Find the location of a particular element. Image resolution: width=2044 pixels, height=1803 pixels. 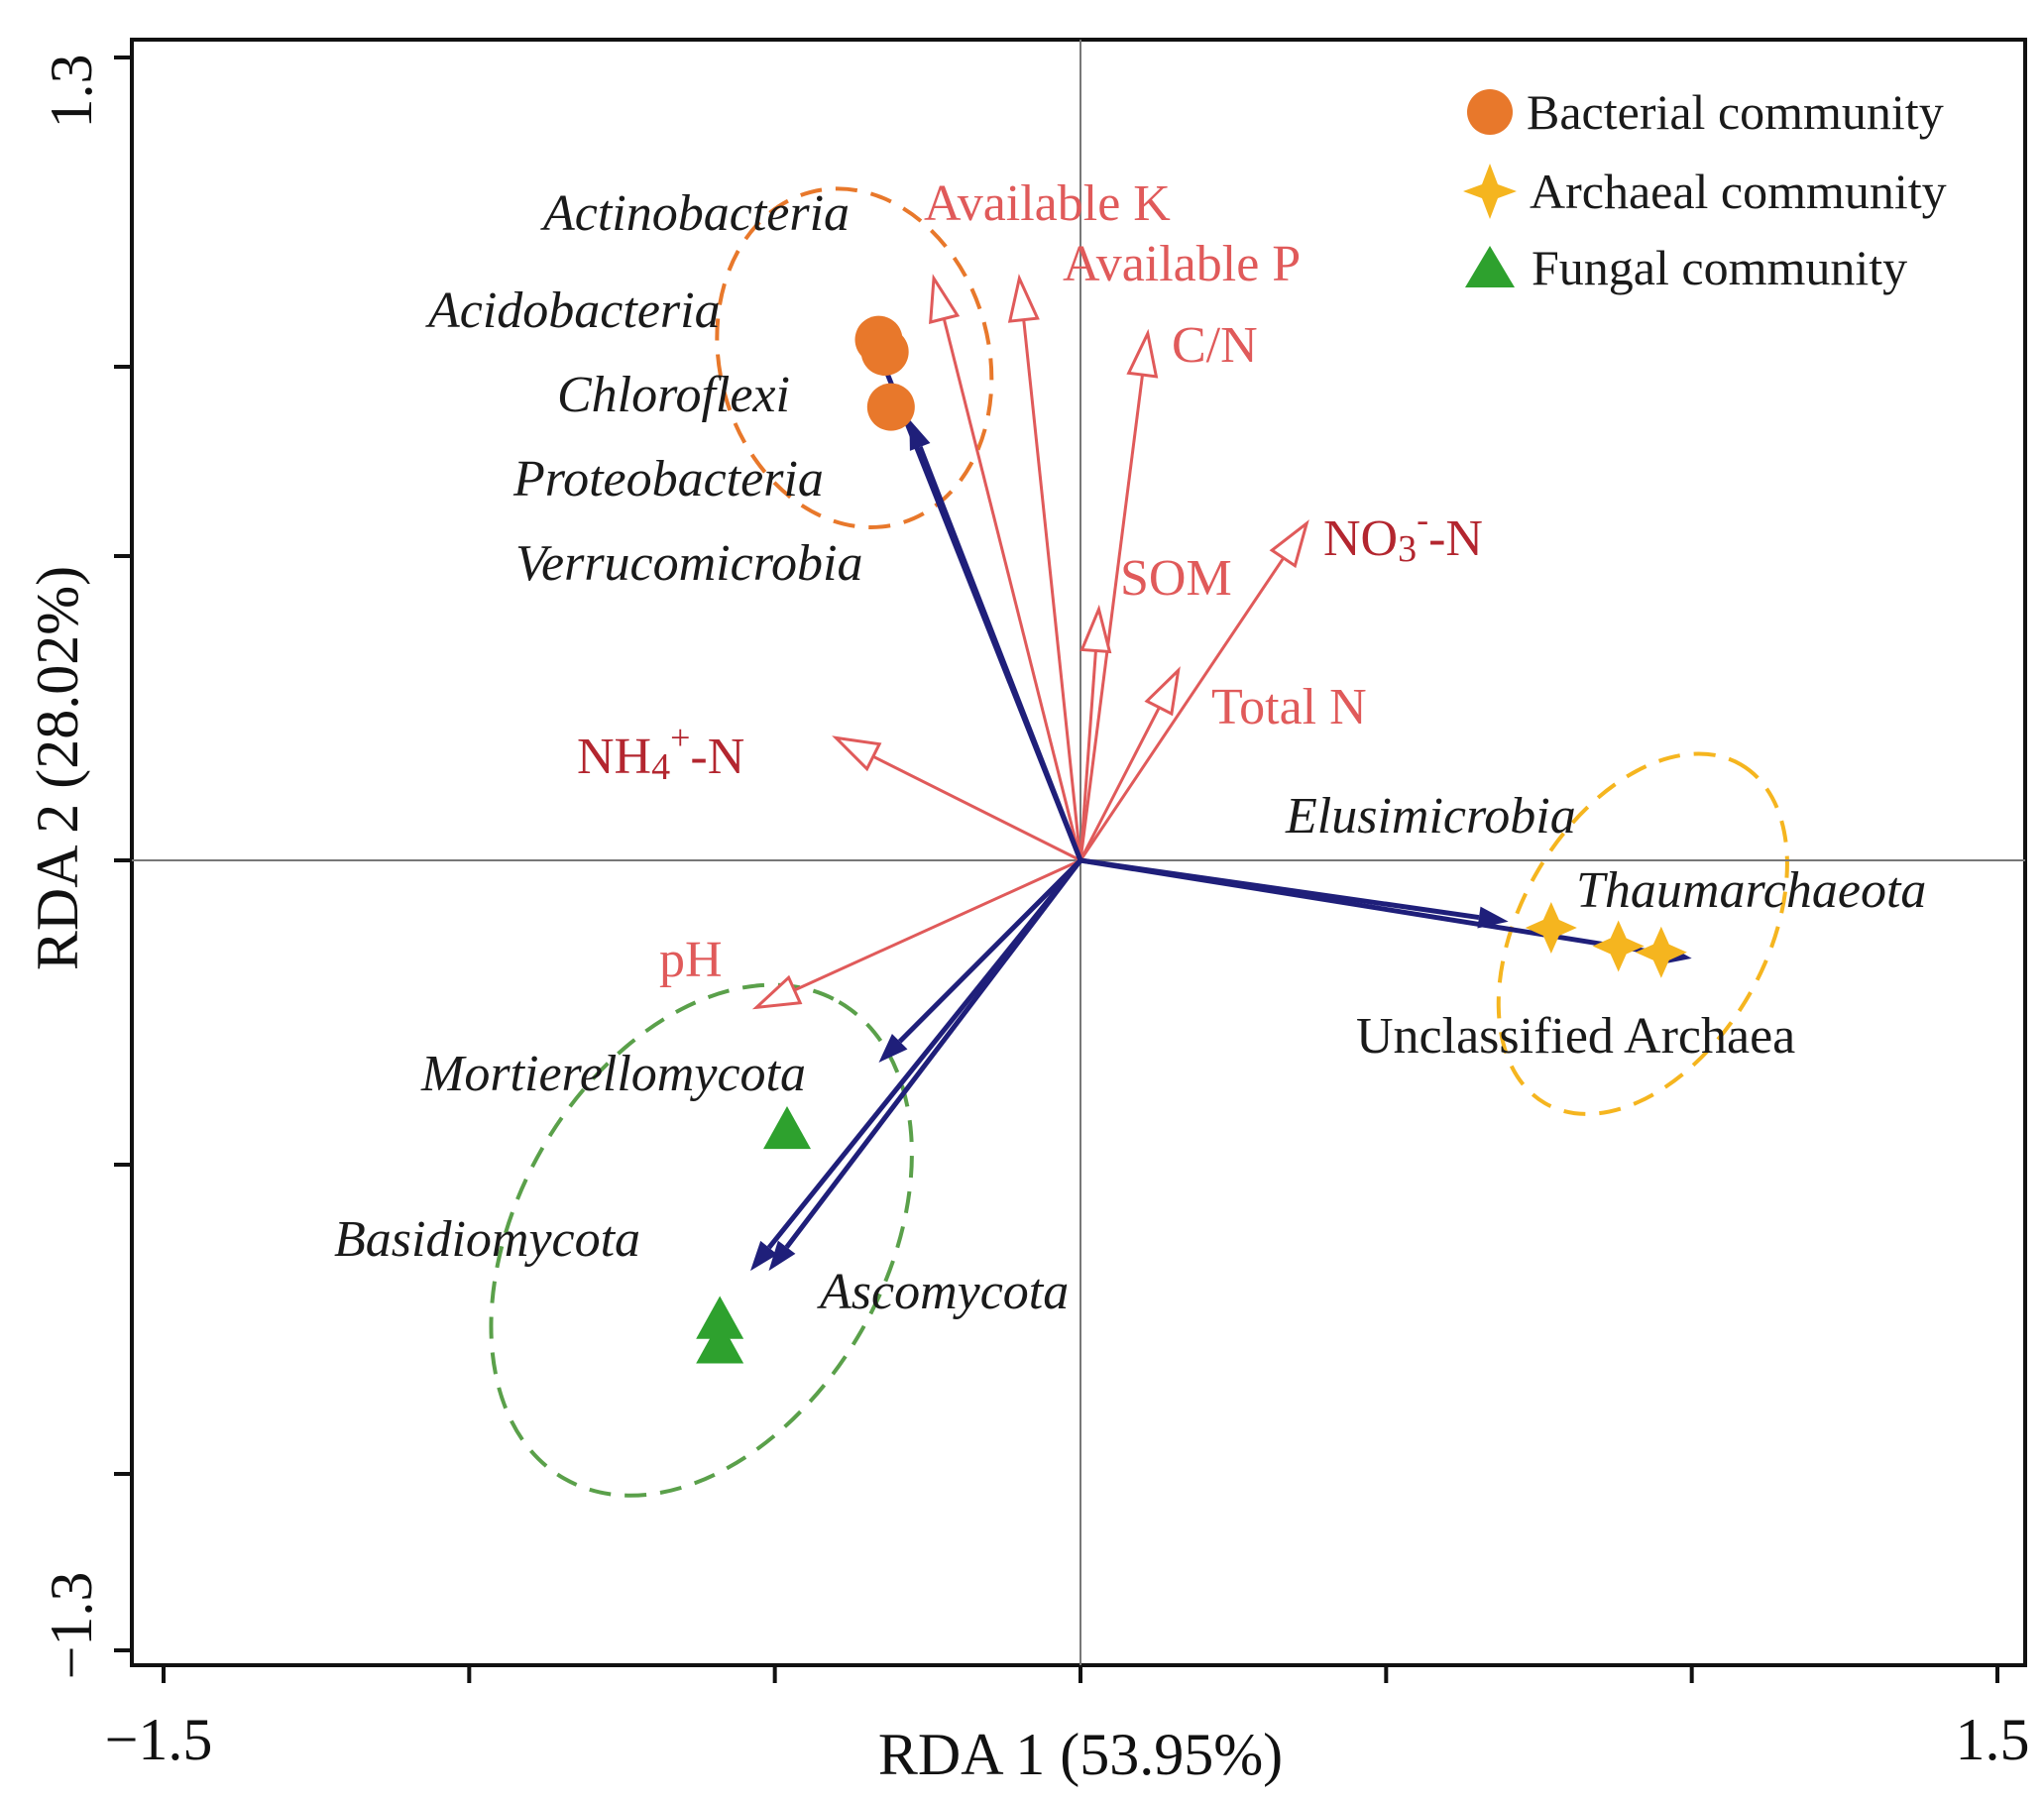

taxon-label-basidiomycota: Basidiomycota is located at coordinates (487, 1240).